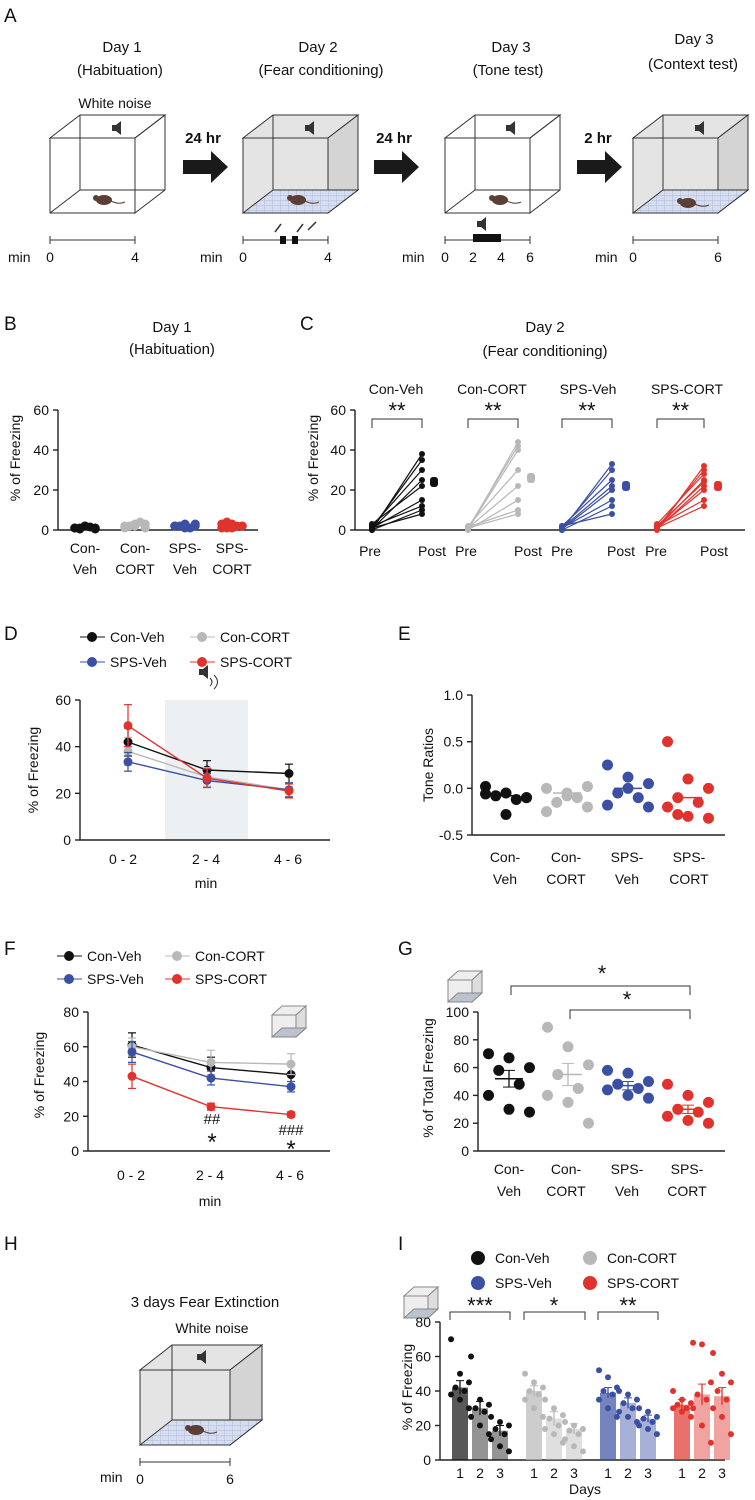 Image resolution: width=755 pixels, height=1500 pixels. I want to click on x-tick-label: Pre, so click(466, 551).